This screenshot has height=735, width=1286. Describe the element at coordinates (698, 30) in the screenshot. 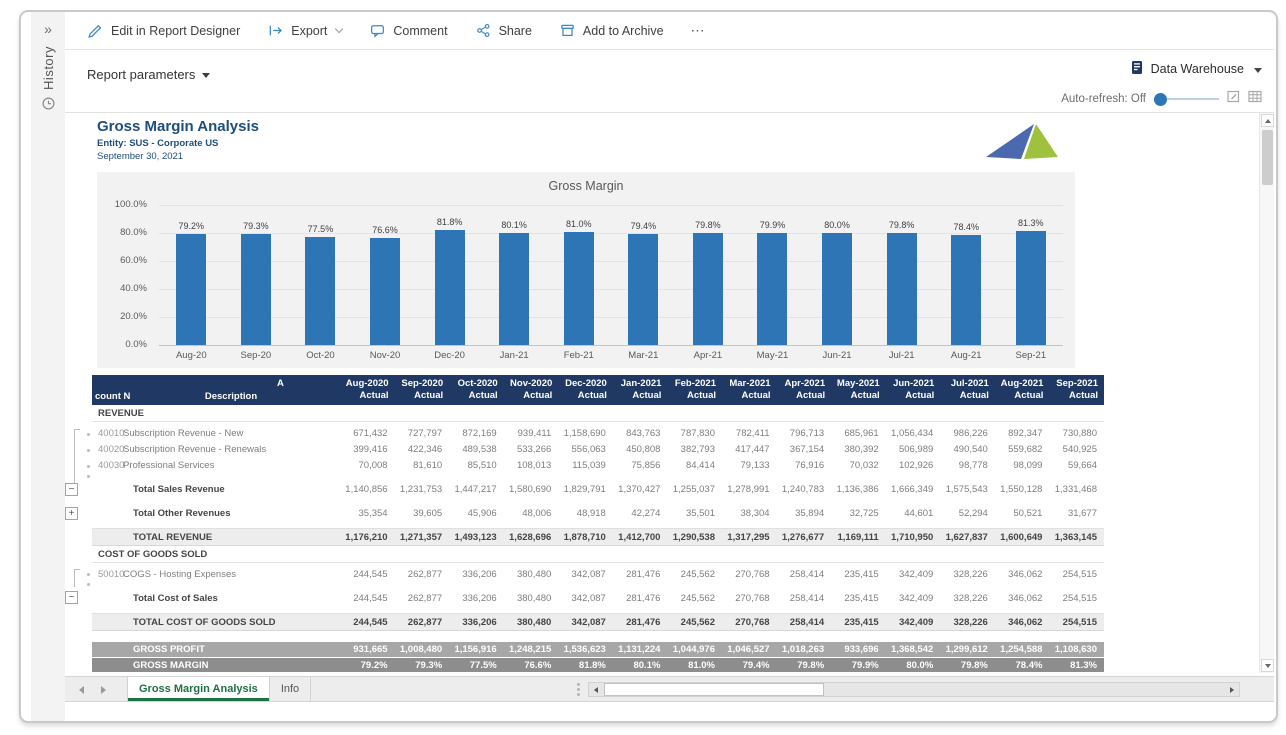

I see `more-actions-button: ⋯` at that location.